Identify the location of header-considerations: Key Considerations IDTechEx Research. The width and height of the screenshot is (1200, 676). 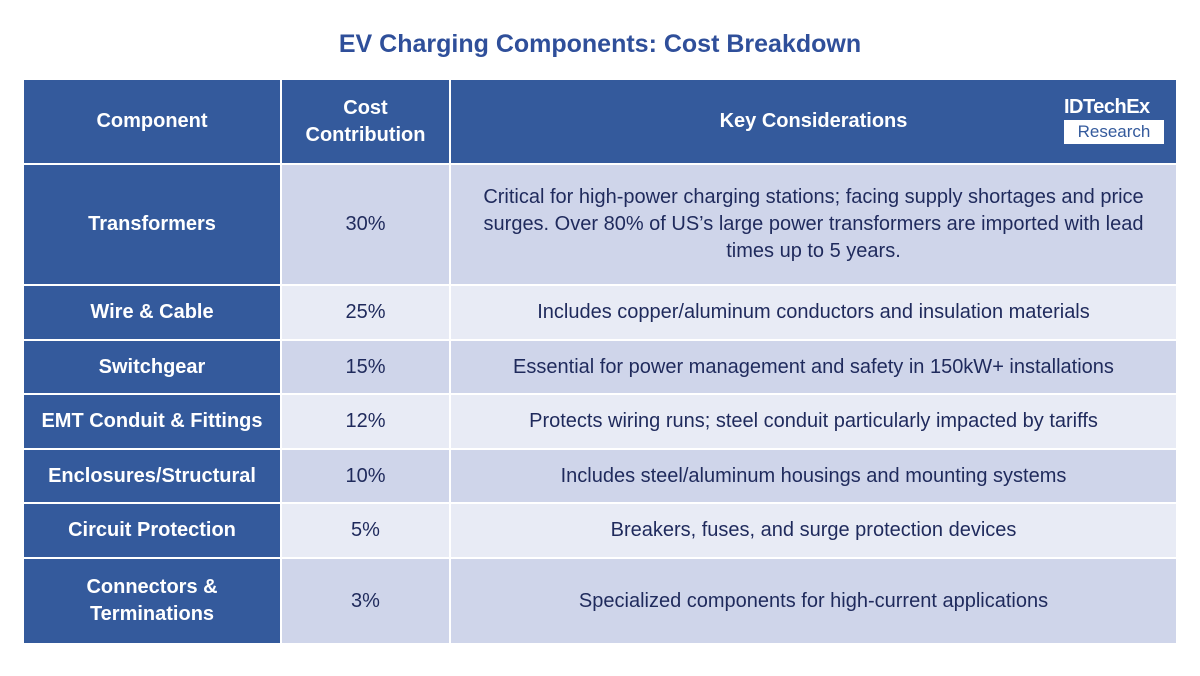
(813, 121).